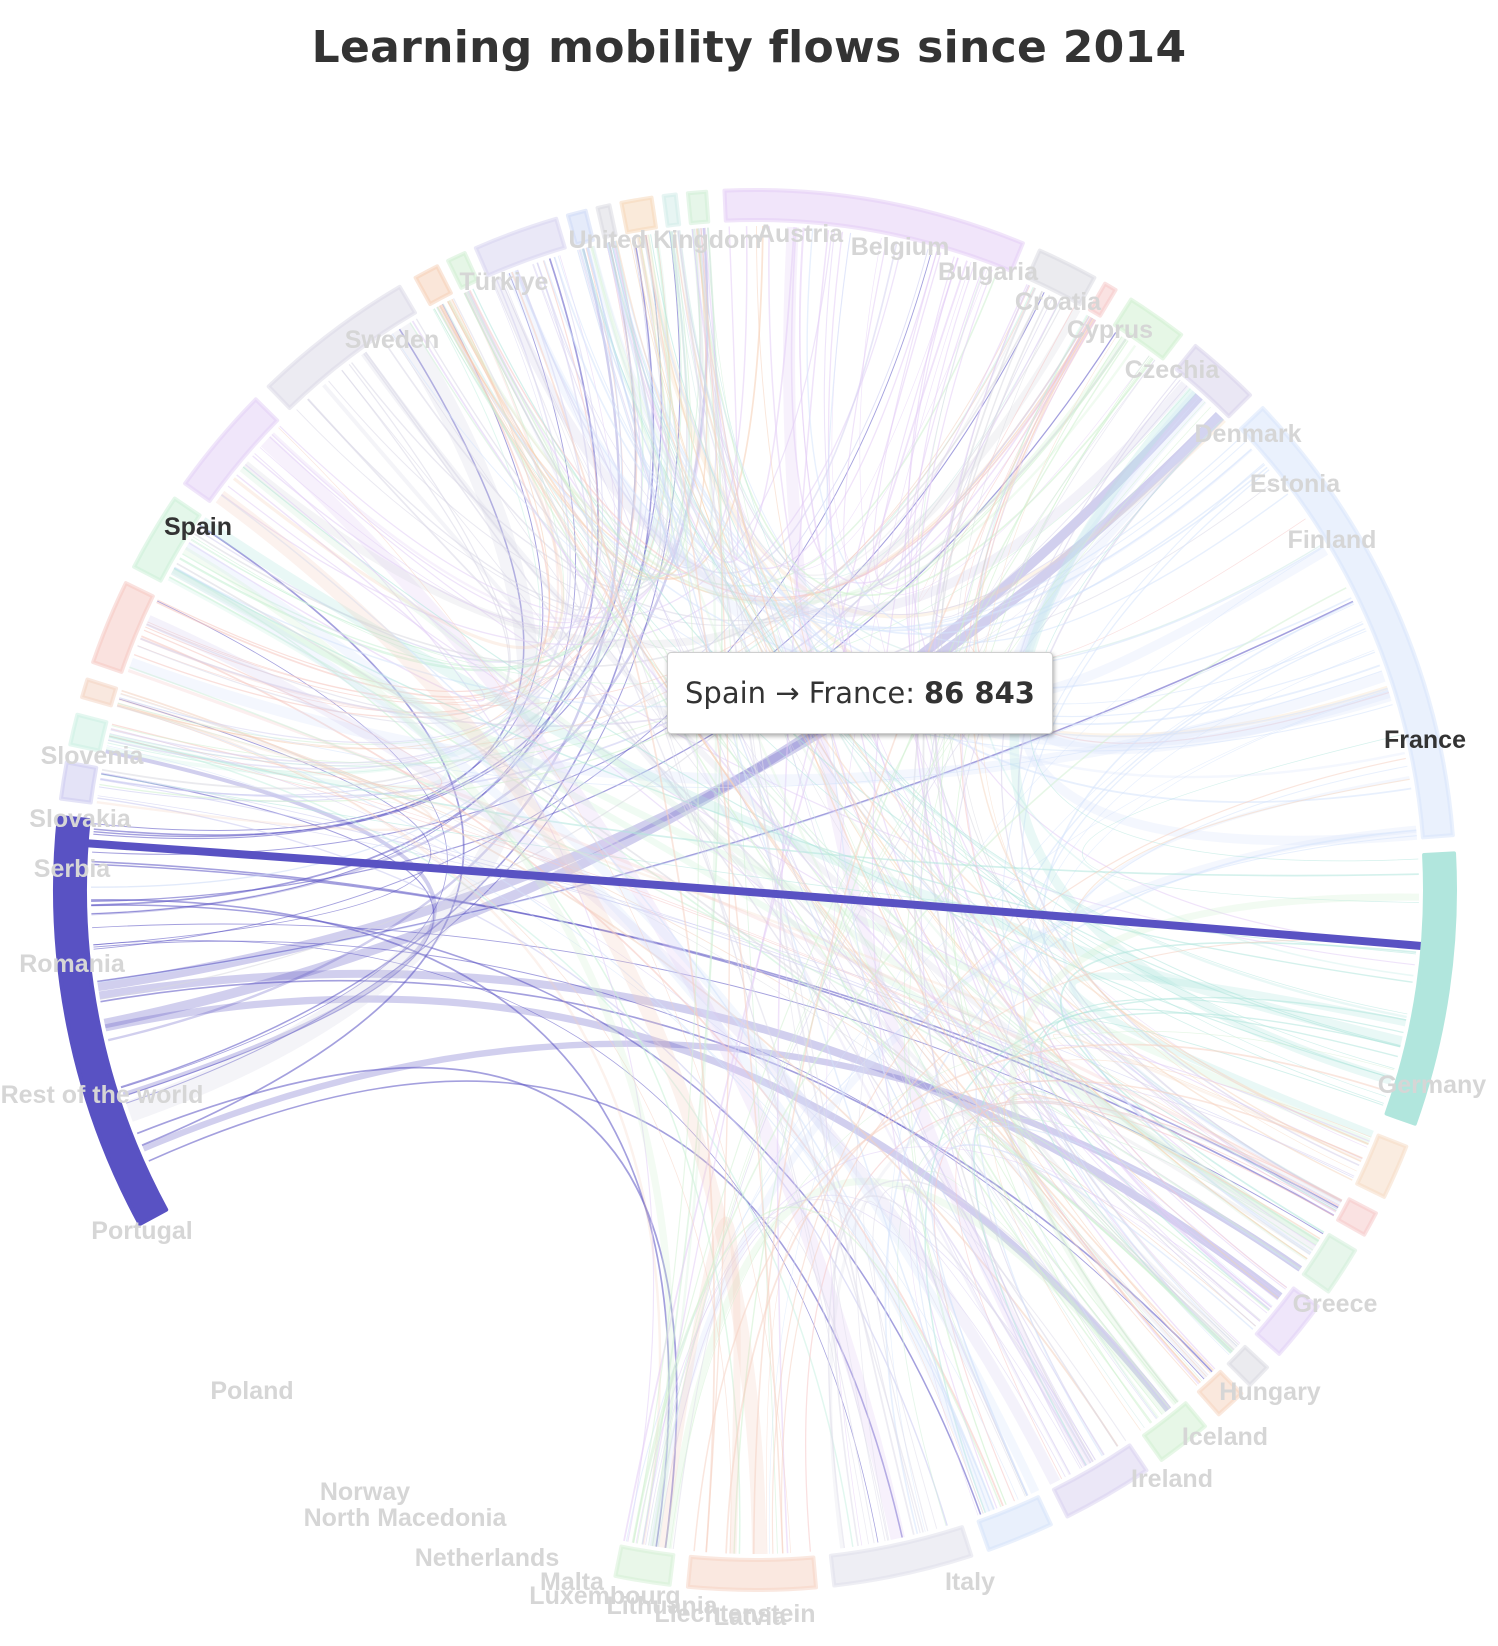 Image resolution: width=1498 pixels, height=1646 pixels. I want to click on node-arc-norway, so click(433, 285).